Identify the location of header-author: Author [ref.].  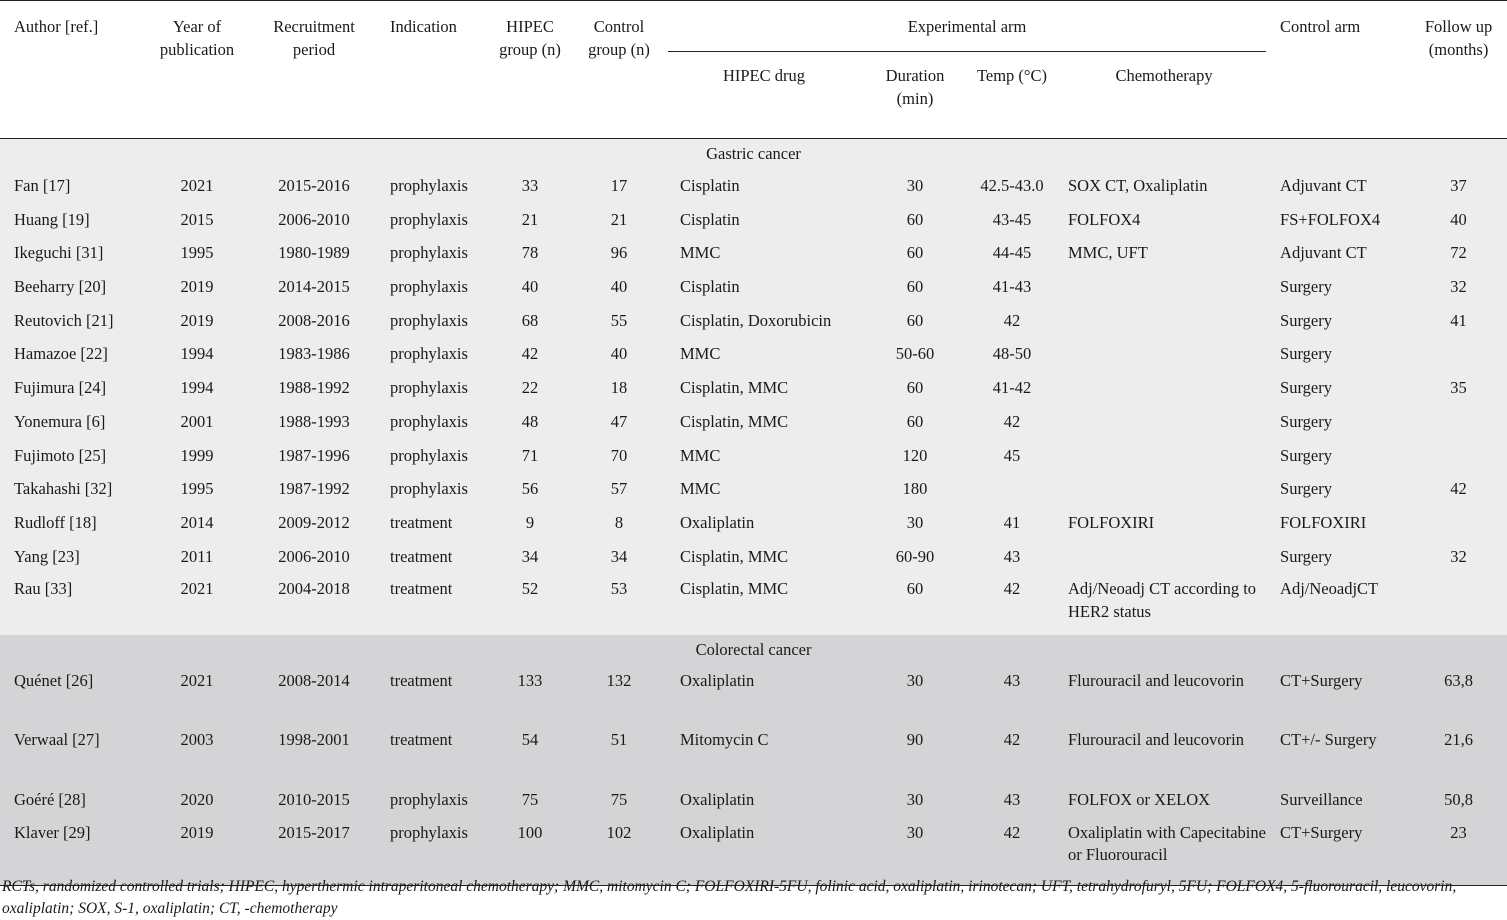
(71, 69).